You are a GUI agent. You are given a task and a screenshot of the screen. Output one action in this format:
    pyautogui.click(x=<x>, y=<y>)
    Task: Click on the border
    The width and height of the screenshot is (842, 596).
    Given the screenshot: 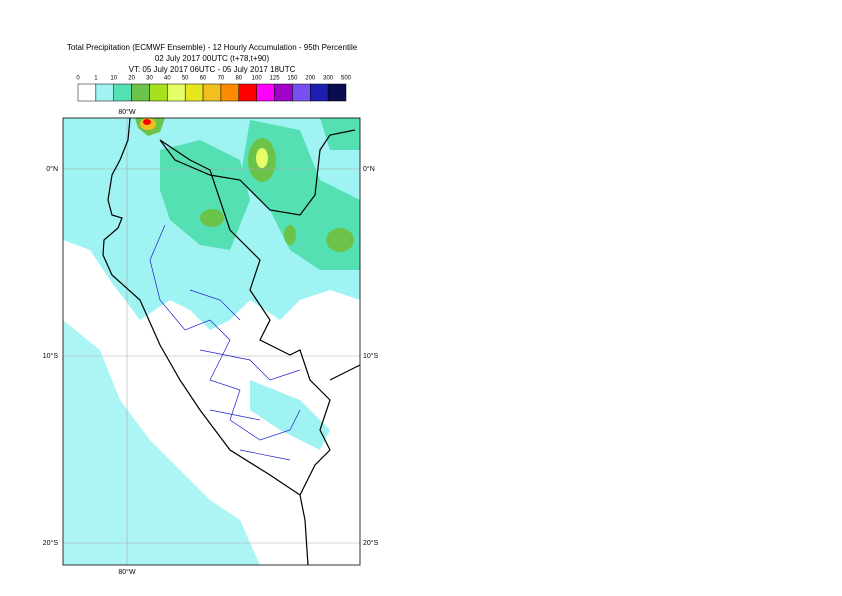 What is the action you would take?
    pyautogui.click(x=259, y=312)
    